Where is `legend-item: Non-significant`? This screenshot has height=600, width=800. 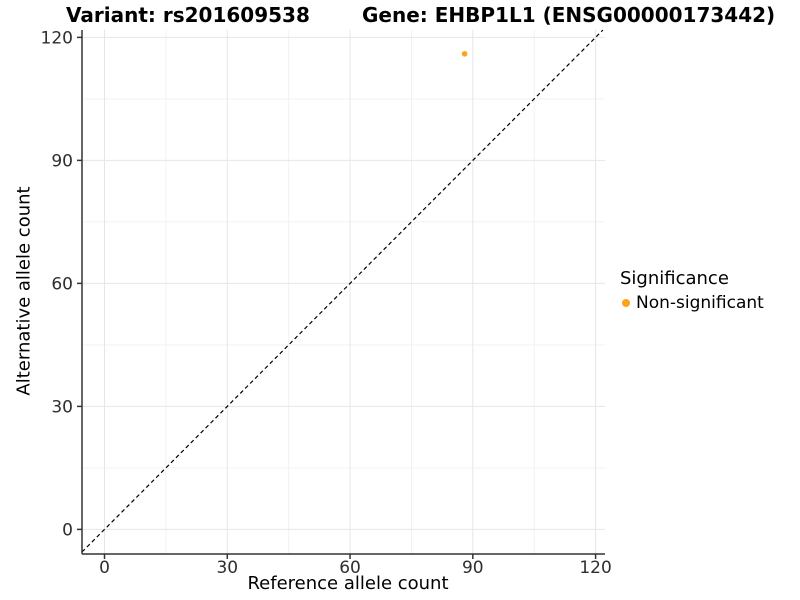
legend-item: Non-significant is located at coordinates (692, 303).